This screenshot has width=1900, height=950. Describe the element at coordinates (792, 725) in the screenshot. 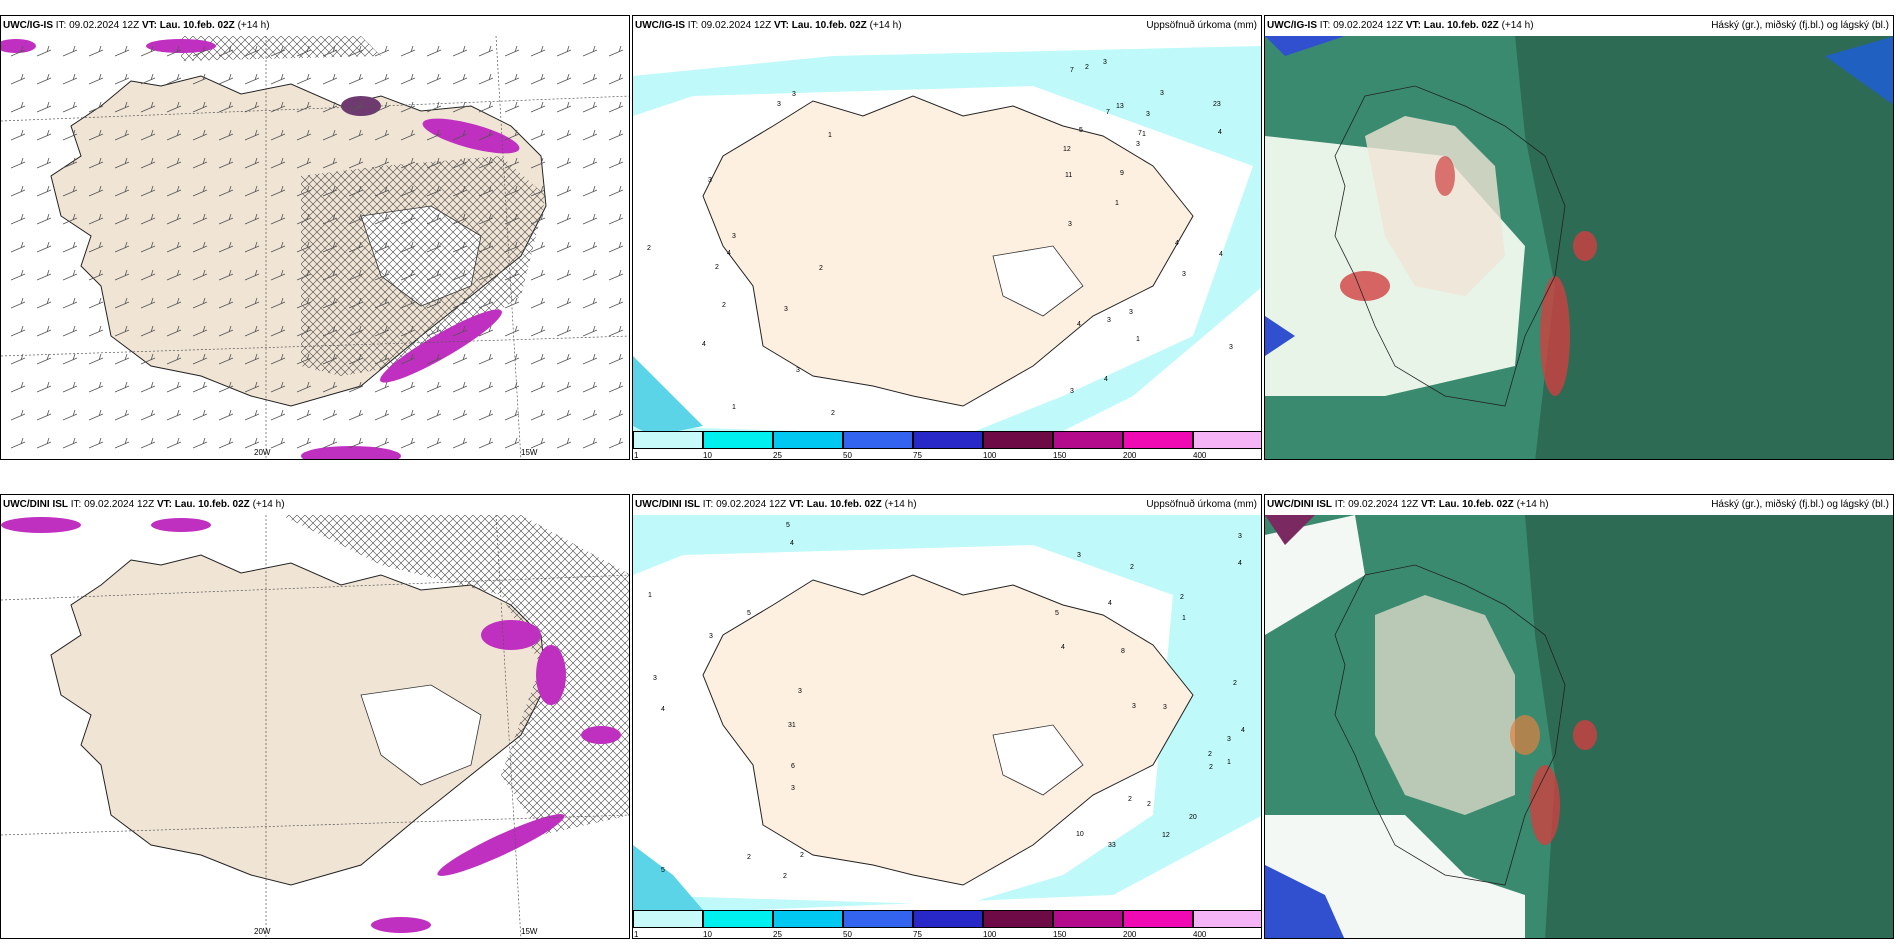

I see `precip-label: 31` at that location.